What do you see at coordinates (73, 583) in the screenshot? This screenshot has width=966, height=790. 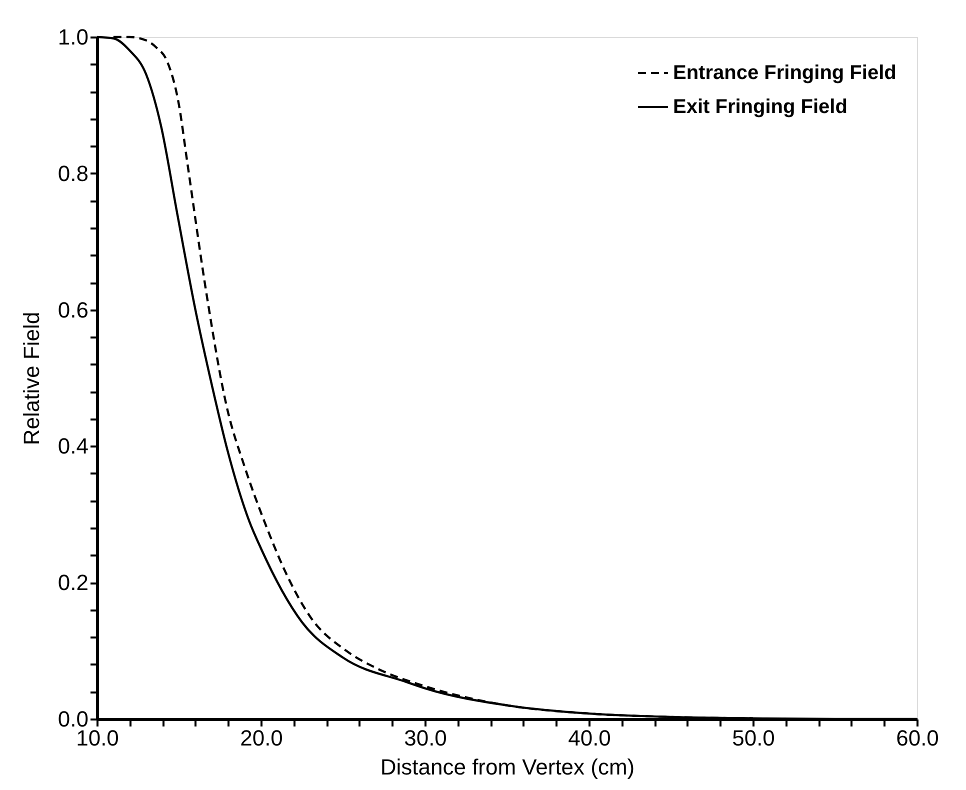 I see `y-tick-label: 0.2` at bounding box center [73, 583].